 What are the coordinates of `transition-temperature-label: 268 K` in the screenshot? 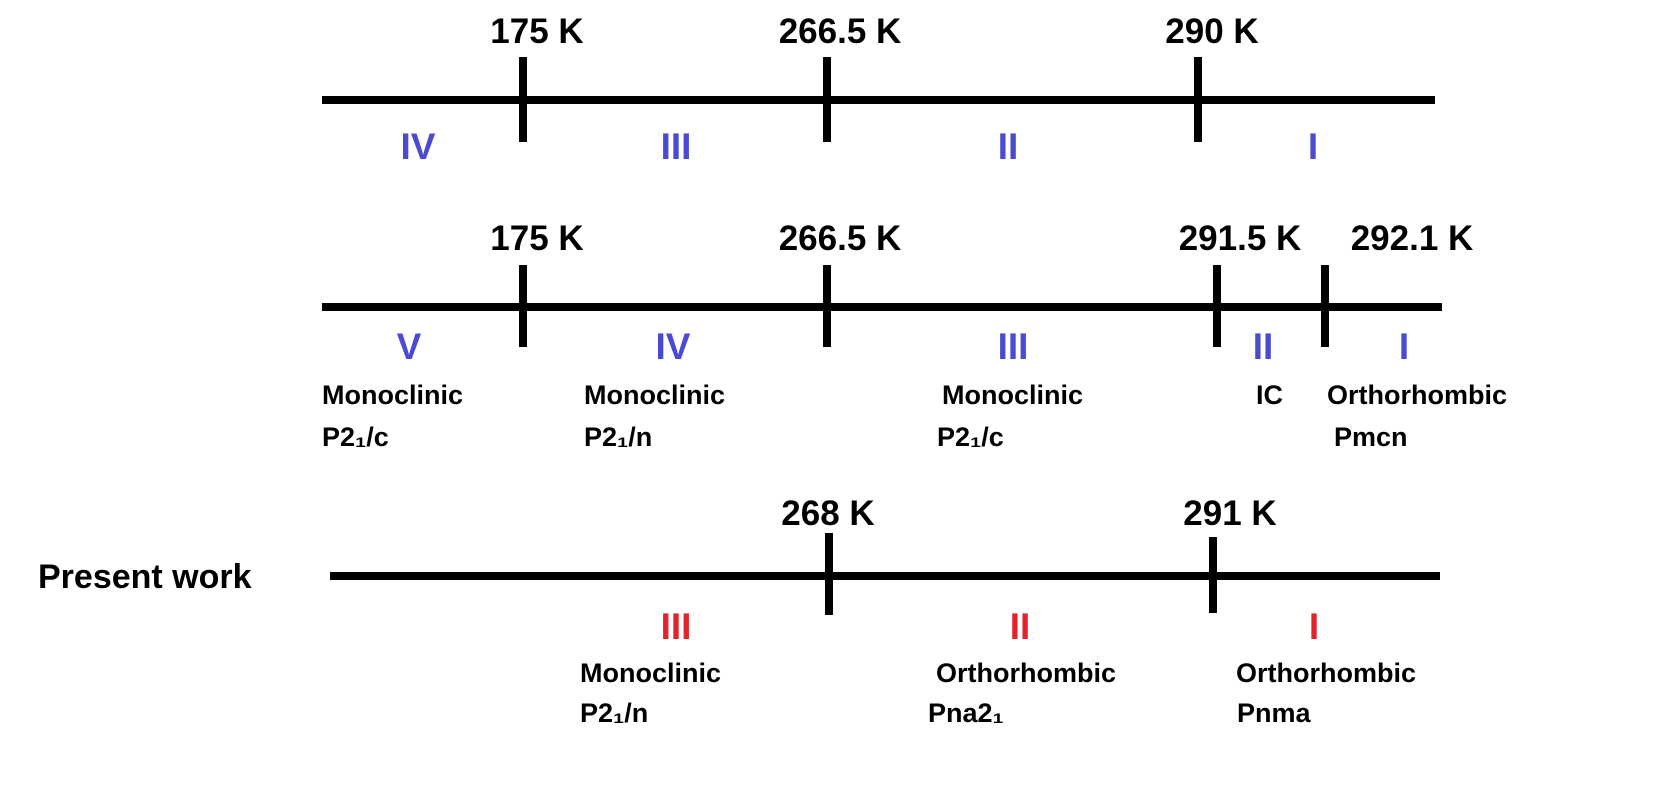 It's located at (828, 513).